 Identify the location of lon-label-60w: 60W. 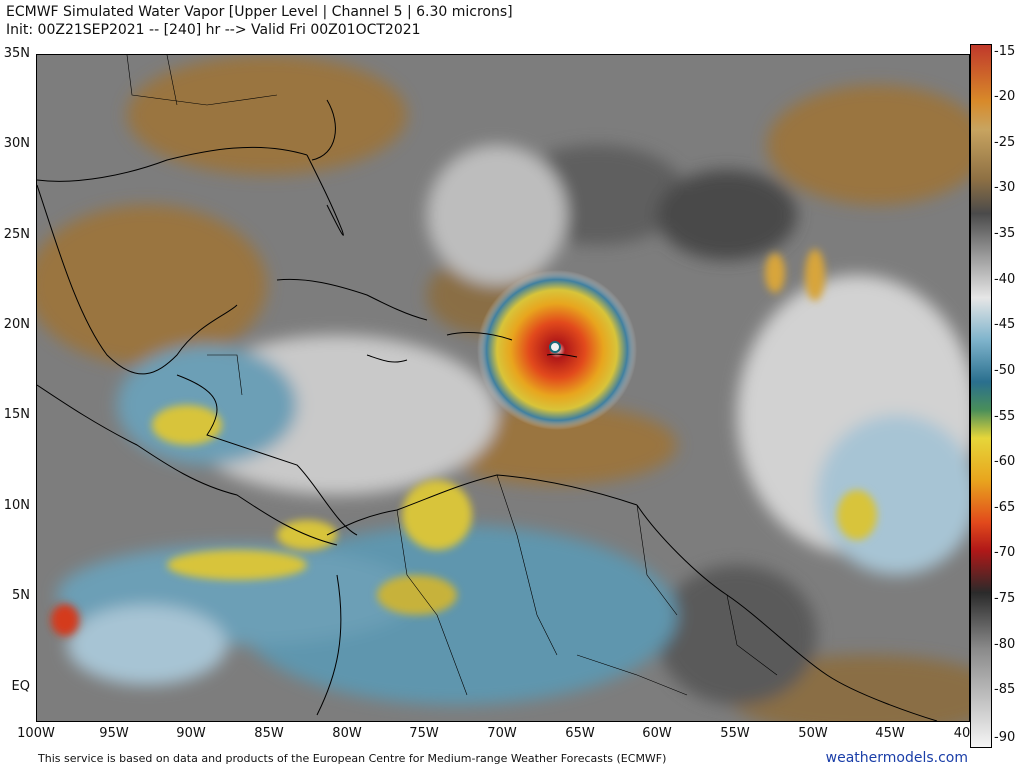
(657, 733).